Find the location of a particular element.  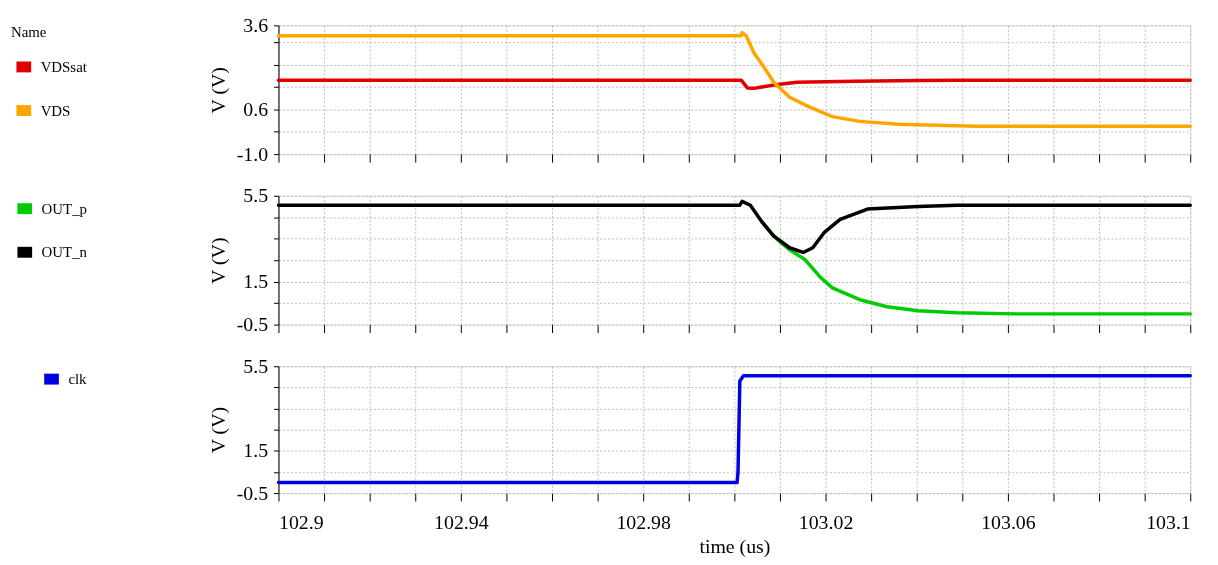

x-tick-label: 103.06 is located at coordinates (1008, 522).